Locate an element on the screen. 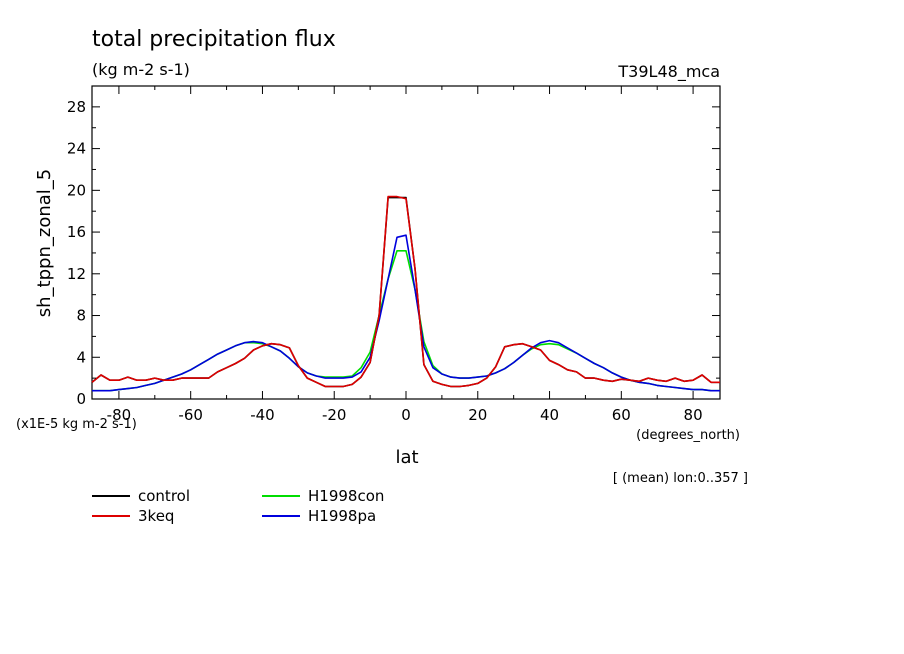 This screenshot has width=904, height=654. x-tick-label: 60 is located at coordinates (621, 415).